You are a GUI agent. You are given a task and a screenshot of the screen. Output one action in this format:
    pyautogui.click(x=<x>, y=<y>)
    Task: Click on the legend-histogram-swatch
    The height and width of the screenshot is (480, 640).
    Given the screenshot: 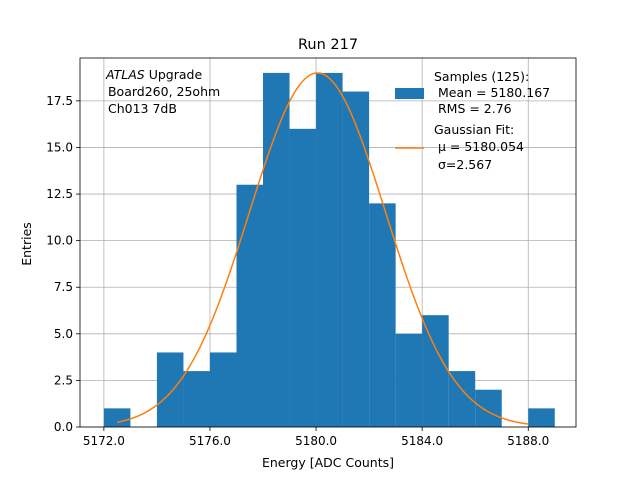 What is the action you would take?
    pyautogui.click(x=409, y=93)
    